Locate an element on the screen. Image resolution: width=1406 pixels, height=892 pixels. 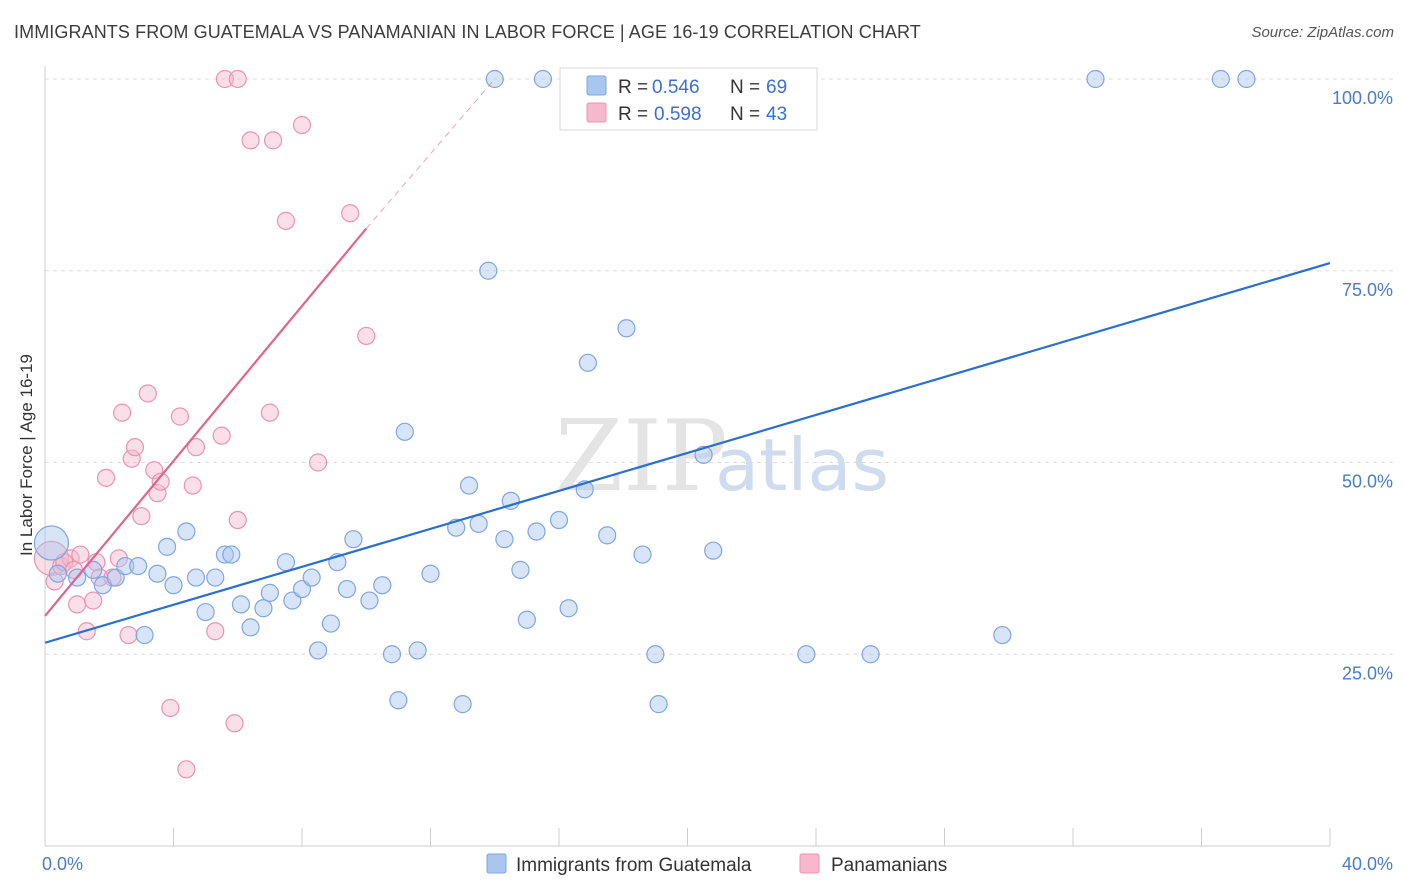
watermark-atlas: atlas is located at coordinates (802, 465).